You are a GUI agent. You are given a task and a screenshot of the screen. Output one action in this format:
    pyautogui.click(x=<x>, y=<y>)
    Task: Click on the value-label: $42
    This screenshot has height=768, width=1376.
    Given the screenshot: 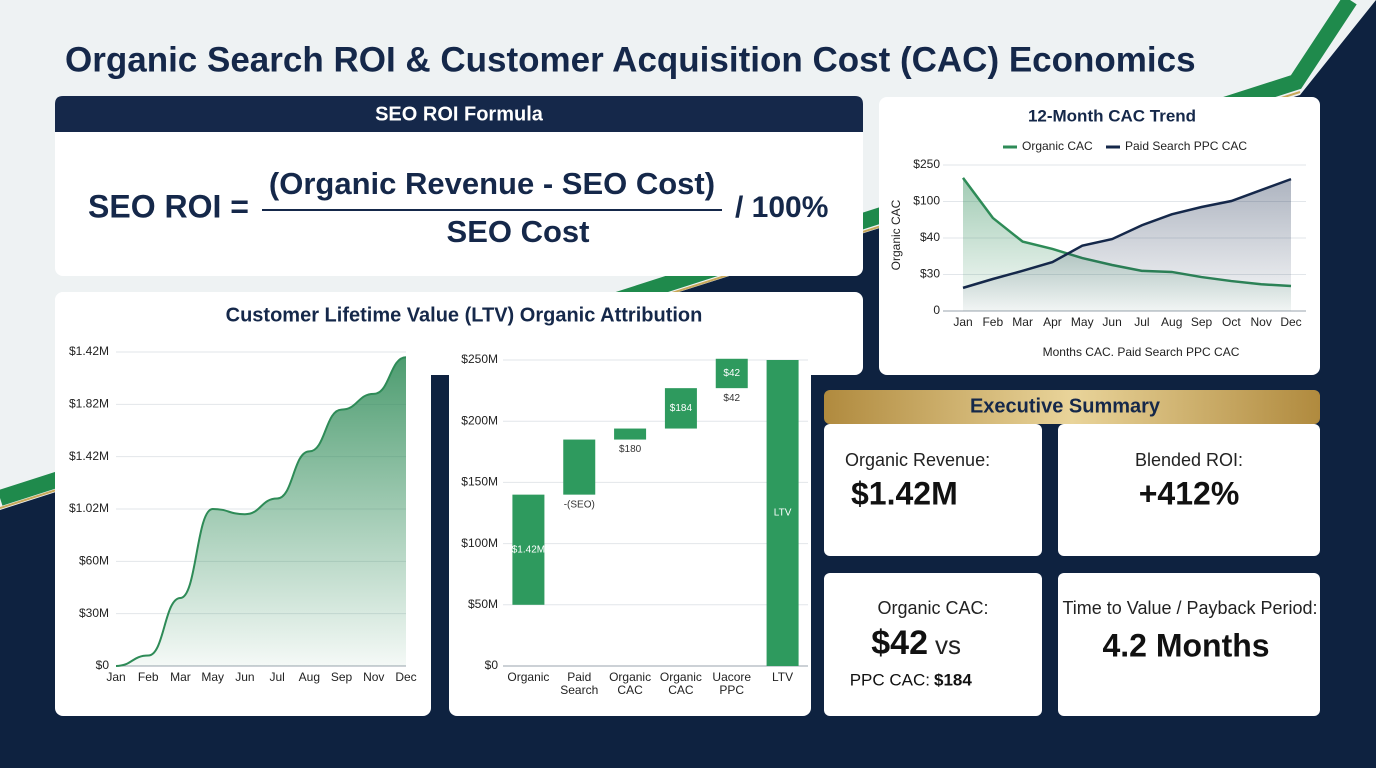 What is the action you would take?
    pyautogui.click(x=731, y=373)
    